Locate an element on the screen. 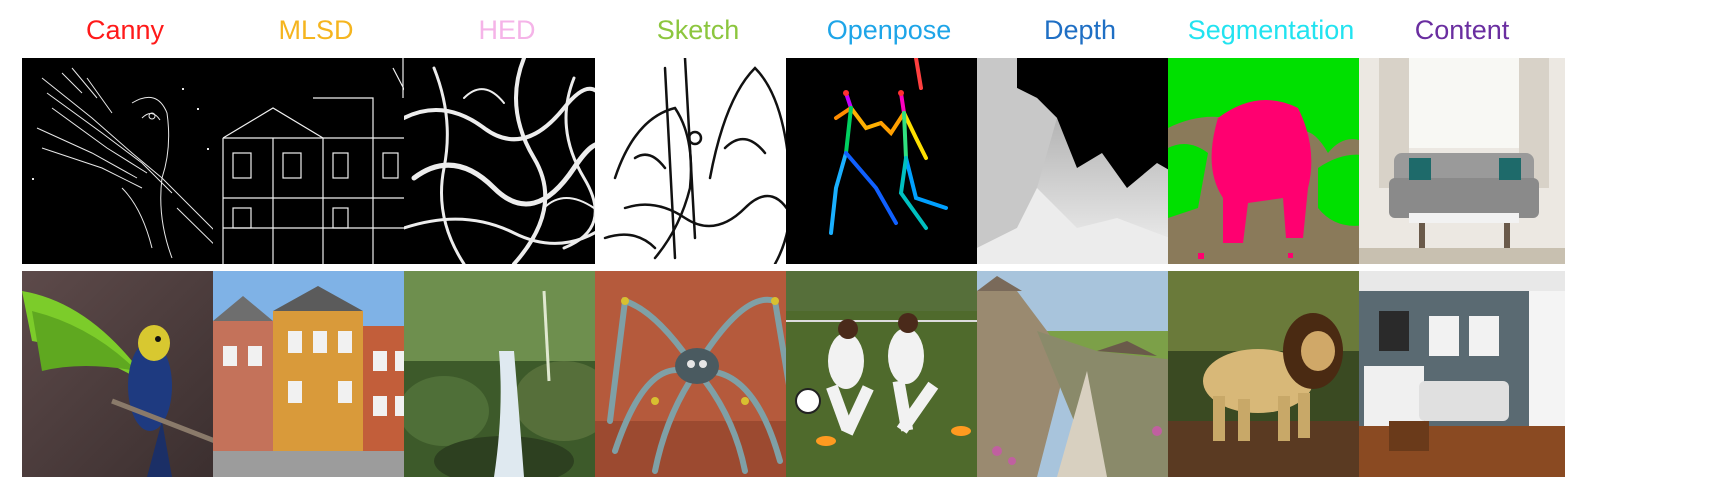  column-depth: Depth is located at coordinates (1080, 239).